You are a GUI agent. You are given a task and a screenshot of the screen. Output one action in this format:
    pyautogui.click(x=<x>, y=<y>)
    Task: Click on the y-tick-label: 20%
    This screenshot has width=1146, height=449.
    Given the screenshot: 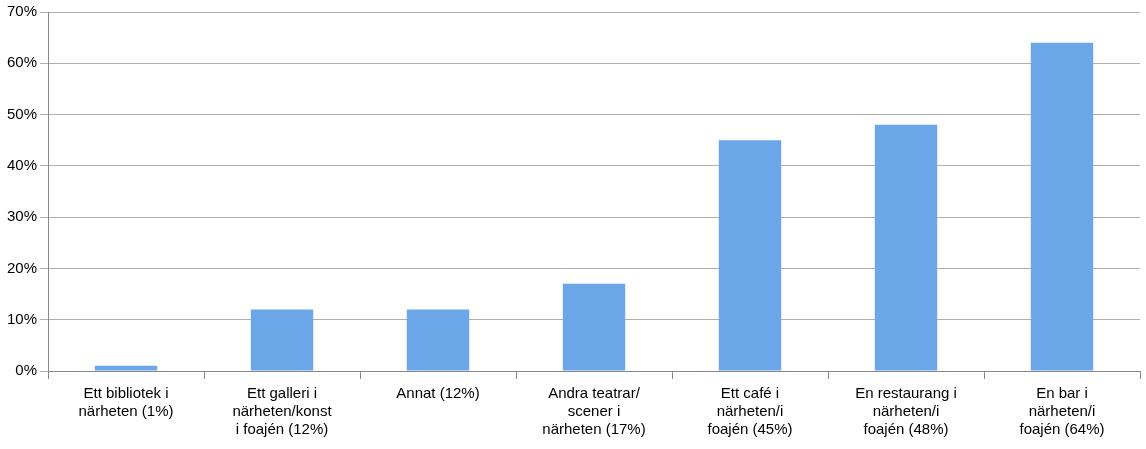 What is the action you would take?
    pyautogui.click(x=22, y=267)
    